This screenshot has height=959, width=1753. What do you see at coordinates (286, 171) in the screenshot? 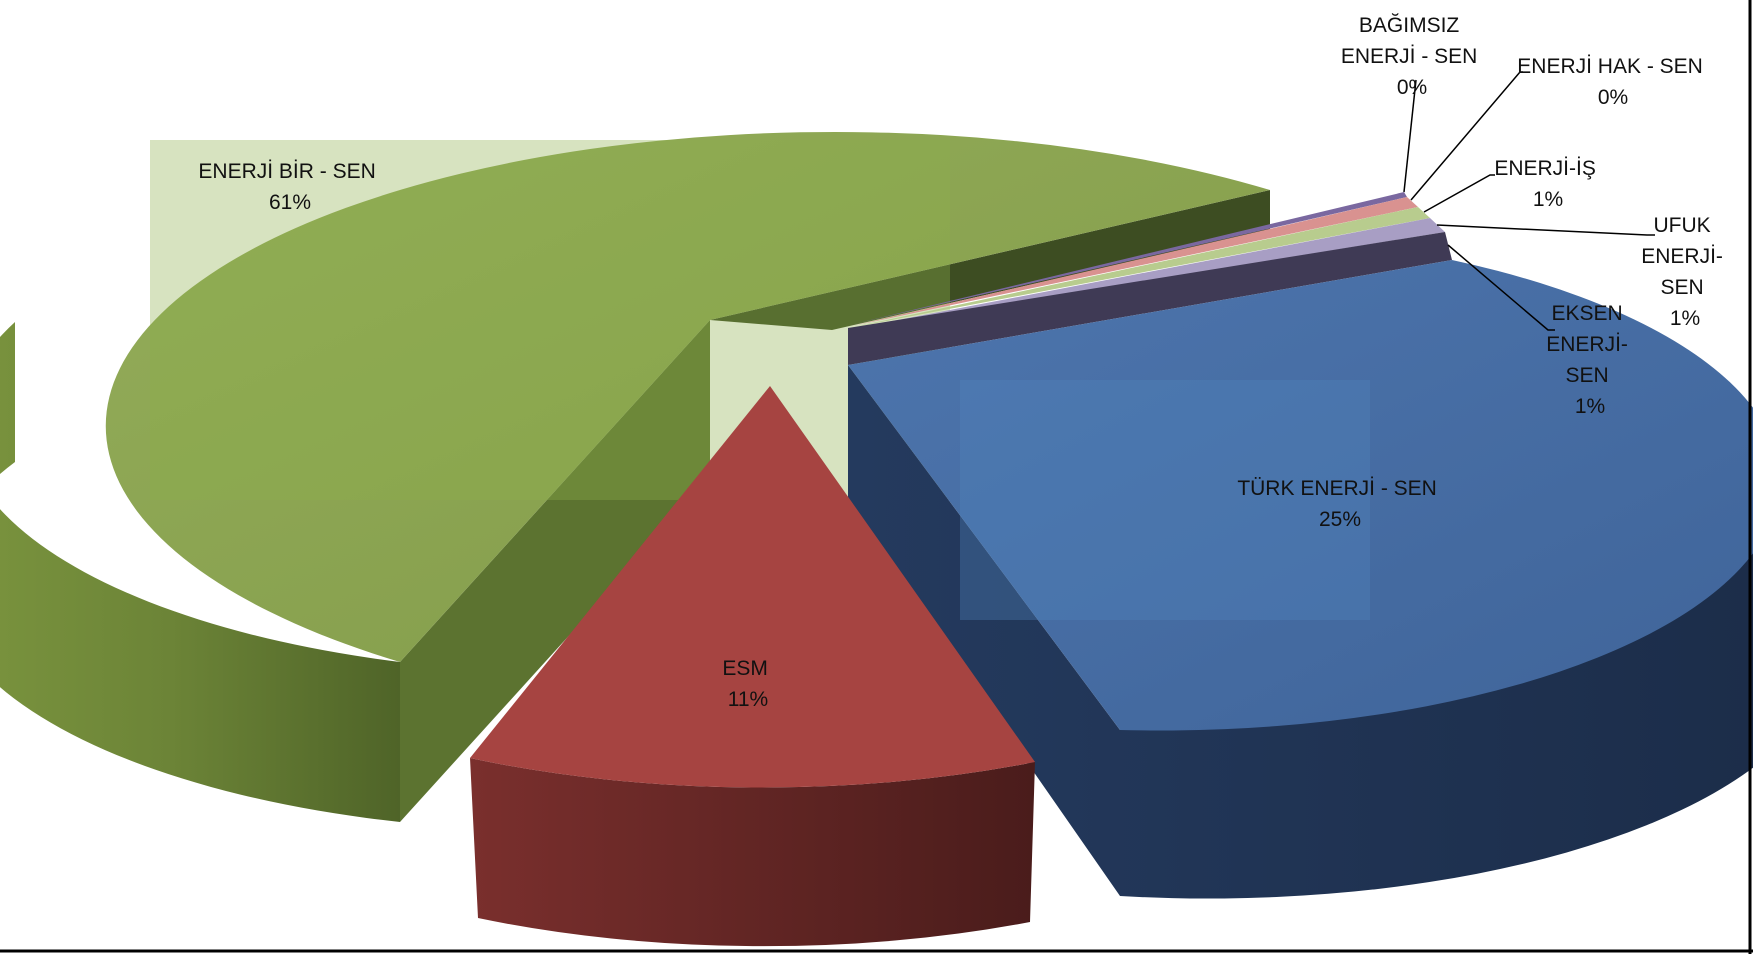
I see `label-enerji-bir-sen-name: ENERJİ BİR - SEN` at bounding box center [286, 171].